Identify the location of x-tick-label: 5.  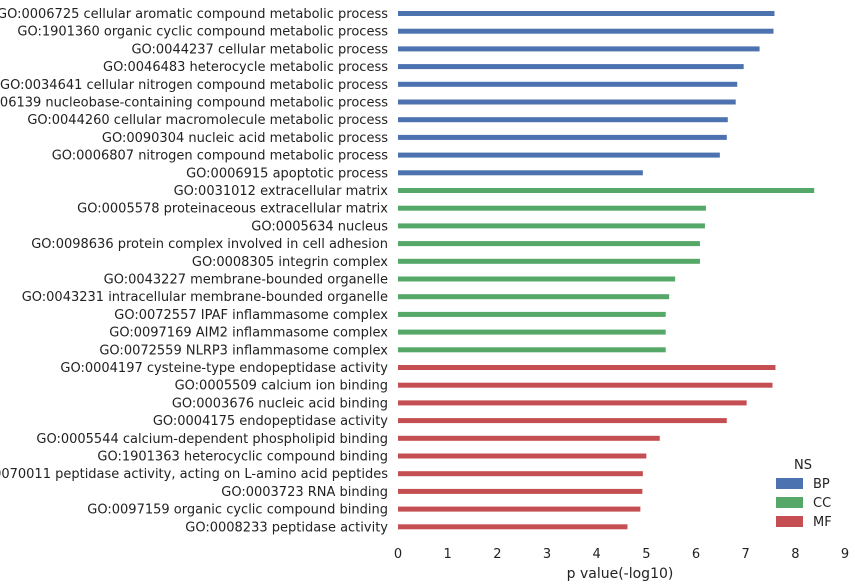
(646, 554).